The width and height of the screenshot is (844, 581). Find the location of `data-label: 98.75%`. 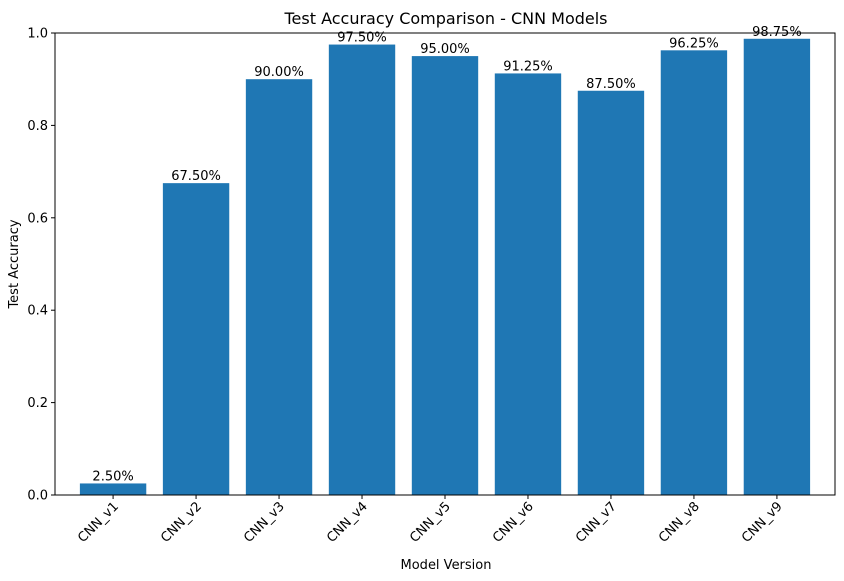

data-label: 98.75% is located at coordinates (777, 32).